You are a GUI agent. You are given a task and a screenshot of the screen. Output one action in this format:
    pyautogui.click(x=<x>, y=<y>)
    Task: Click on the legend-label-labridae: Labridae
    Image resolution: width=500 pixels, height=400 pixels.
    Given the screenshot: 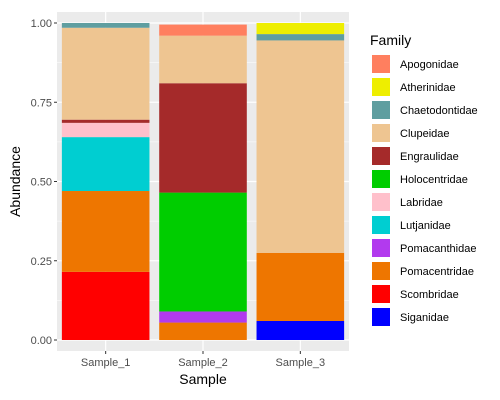 What is the action you would take?
    pyautogui.click(x=421, y=203)
    